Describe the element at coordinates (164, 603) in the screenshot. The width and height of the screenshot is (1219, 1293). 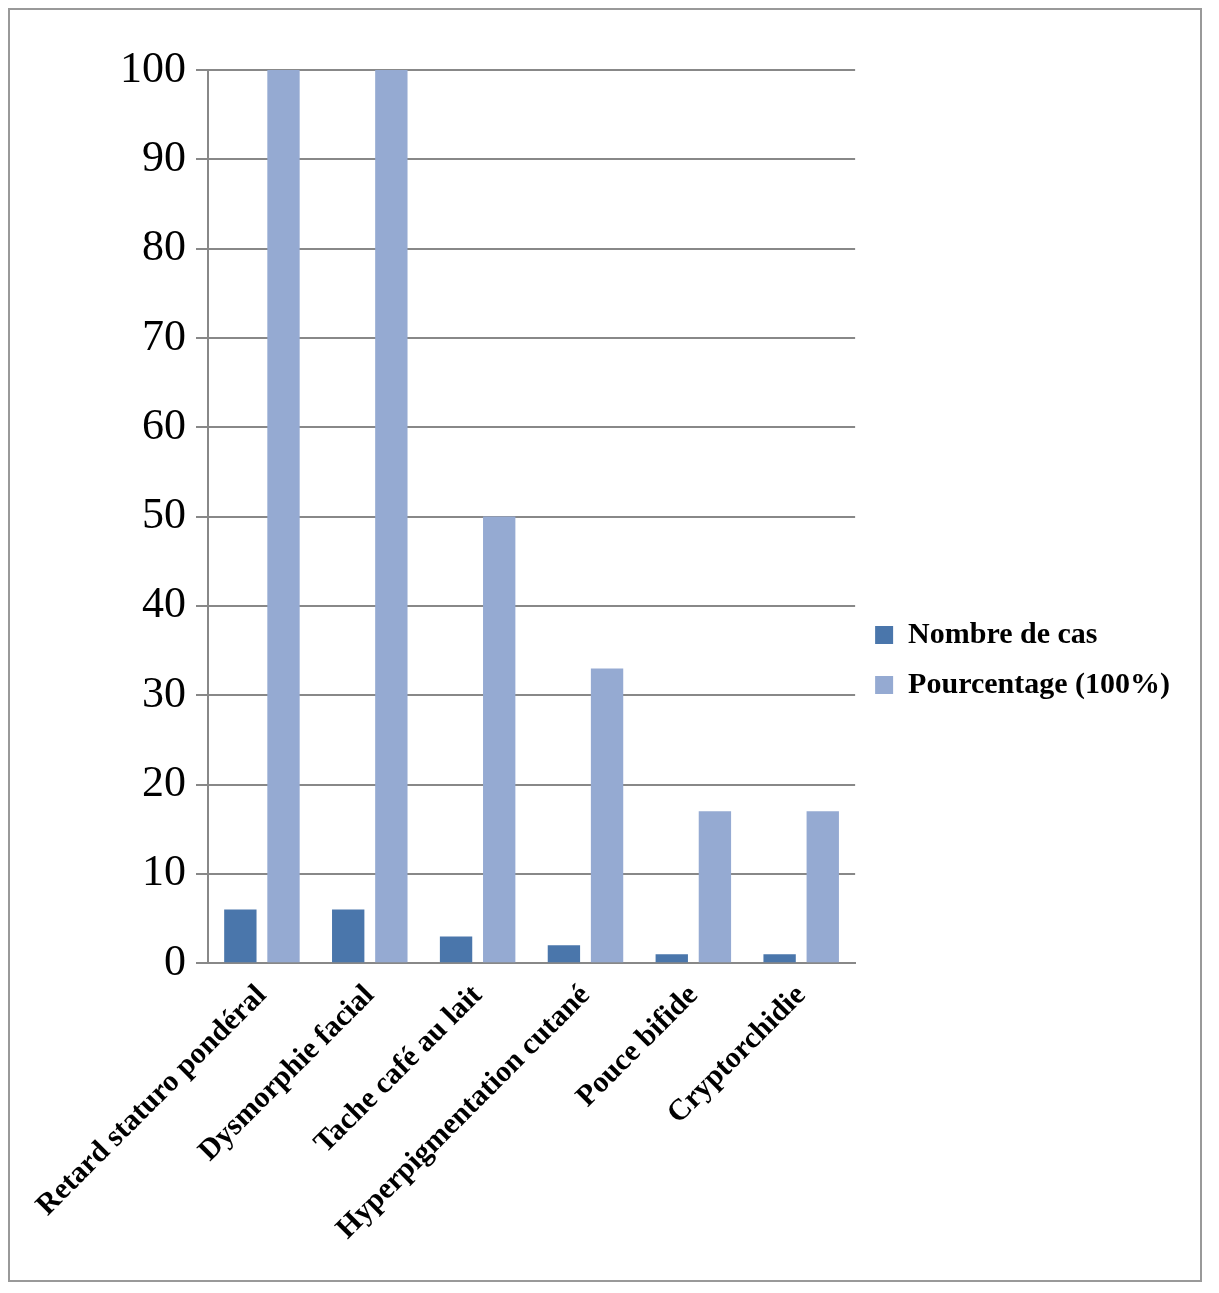
I see `y-tick-label: 40` at that location.